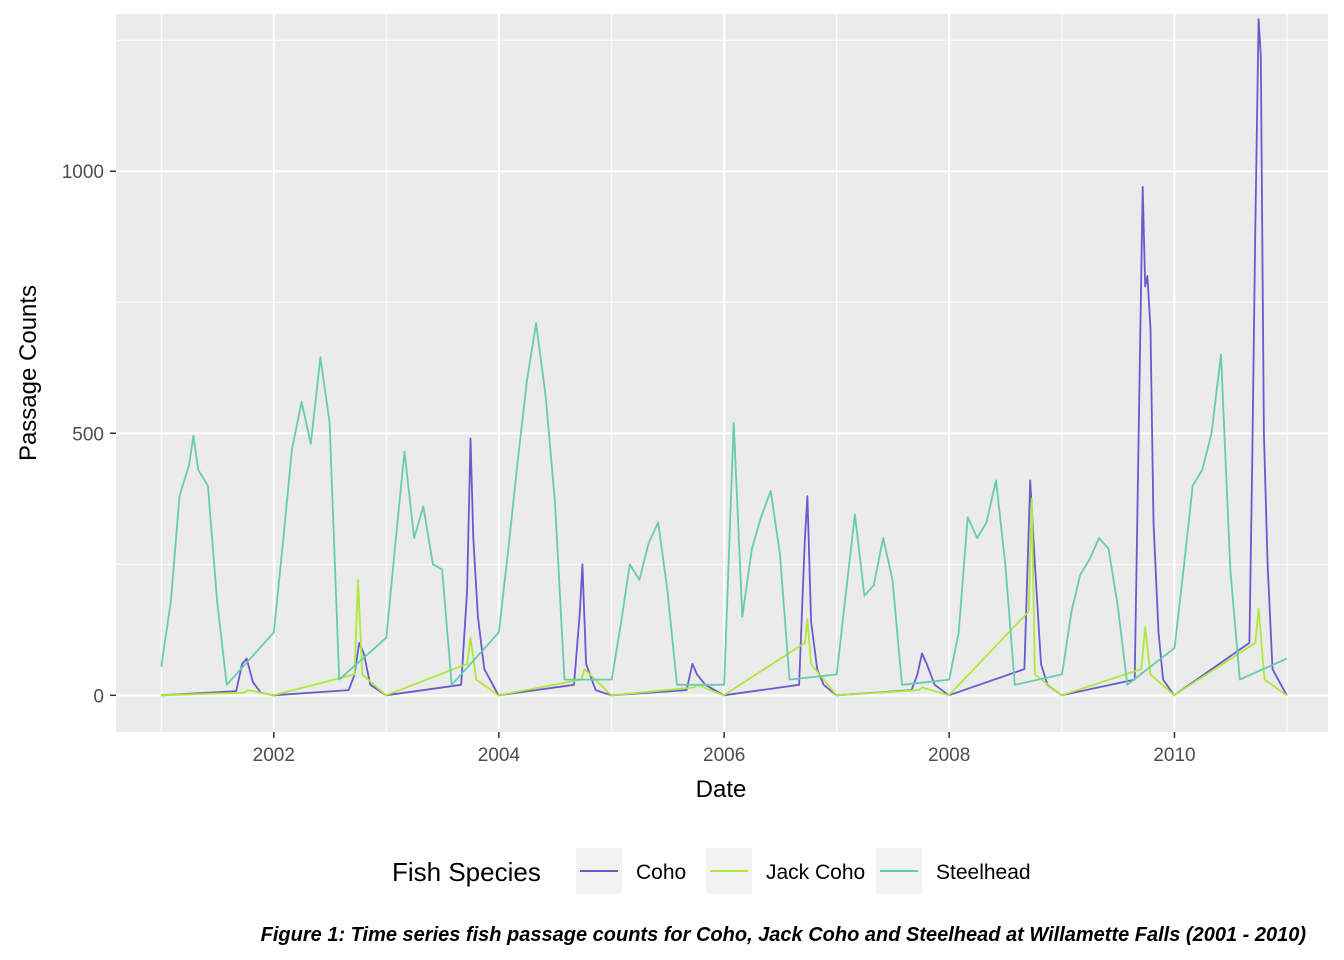 The width and height of the screenshot is (1344, 960). What do you see at coordinates (661, 872) in the screenshot?
I see `legend-label: Coho` at bounding box center [661, 872].